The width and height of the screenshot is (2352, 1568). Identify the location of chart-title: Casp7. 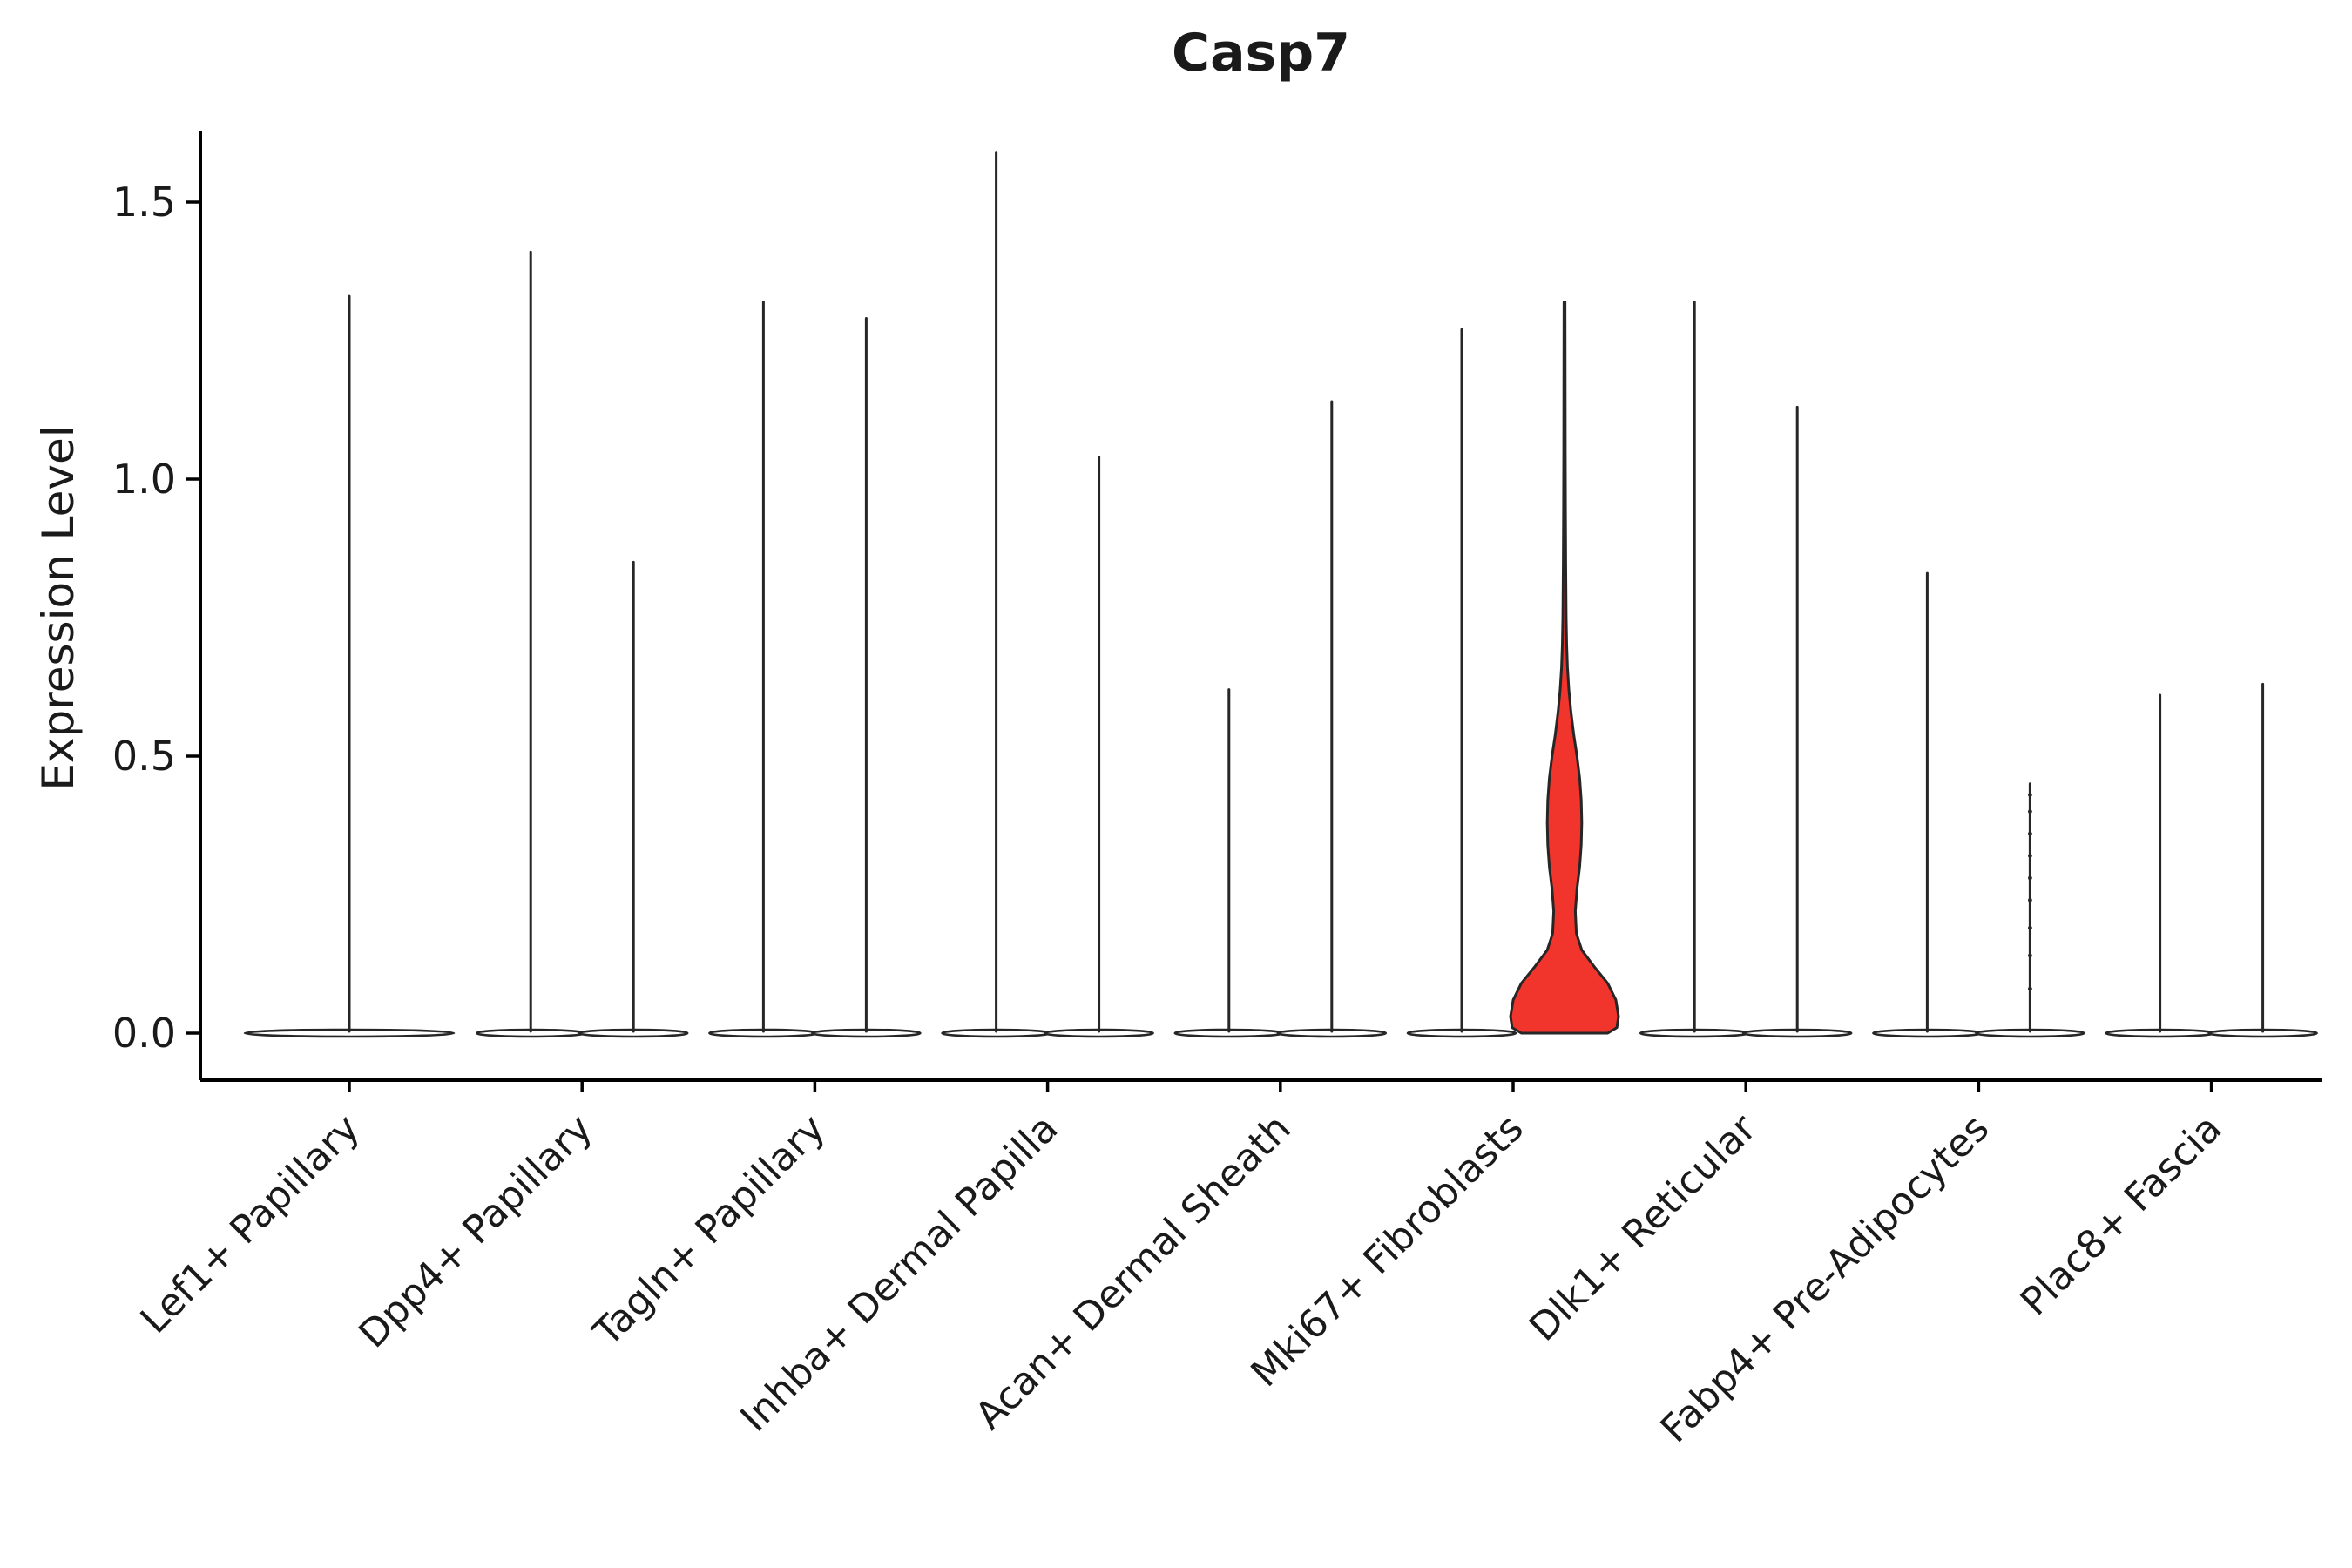
(1261, 53).